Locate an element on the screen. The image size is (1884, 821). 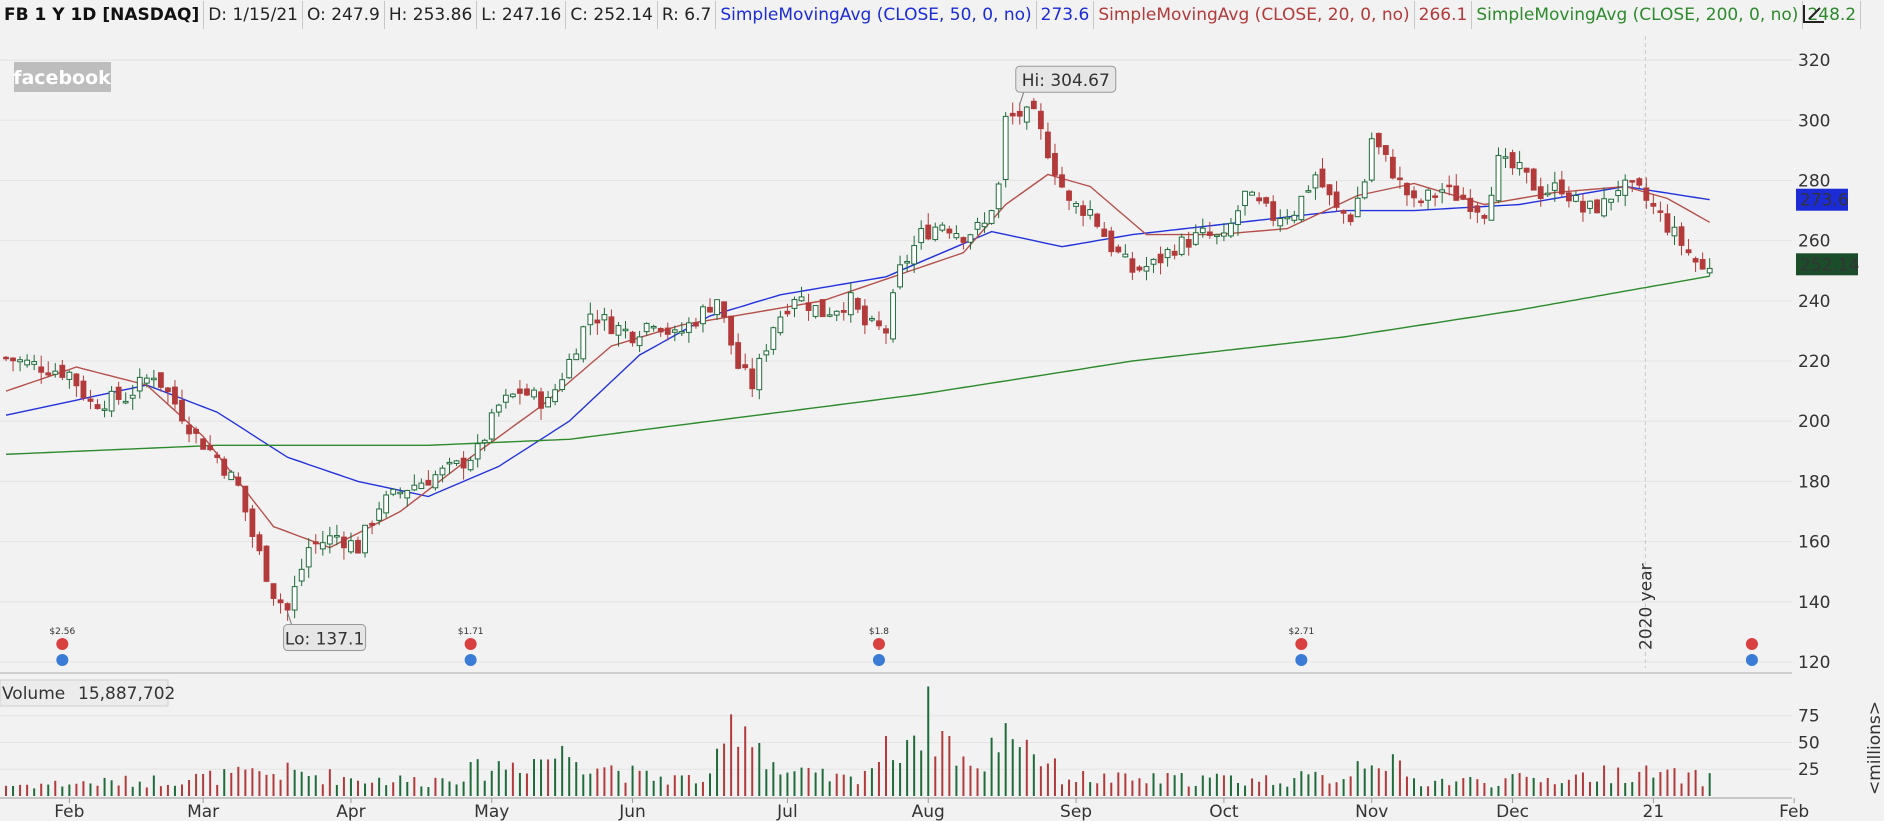
time-tick-label: Nov is located at coordinates (1371, 811).